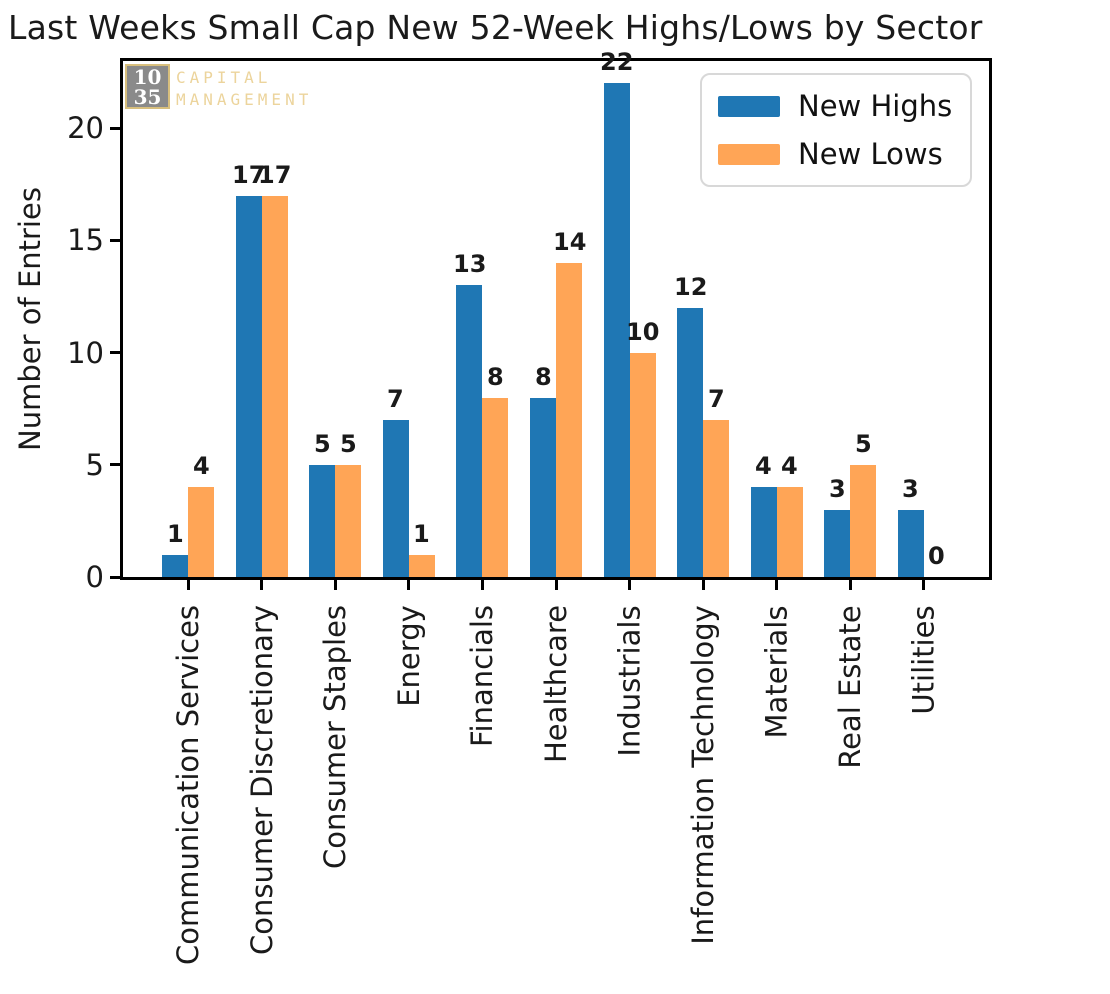  I want to click on logo-wordmark: CAPITAL MANAGEMENT, so click(244, 87).